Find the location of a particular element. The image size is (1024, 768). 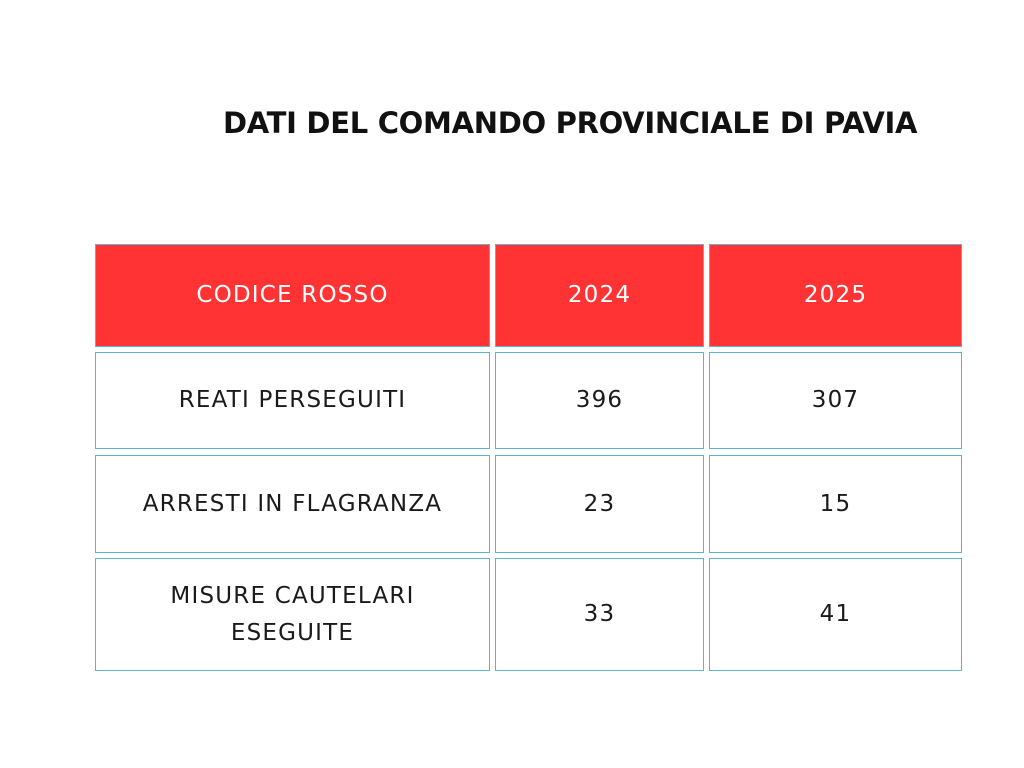

table-cell-value: 23 is located at coordinates (599, 504).